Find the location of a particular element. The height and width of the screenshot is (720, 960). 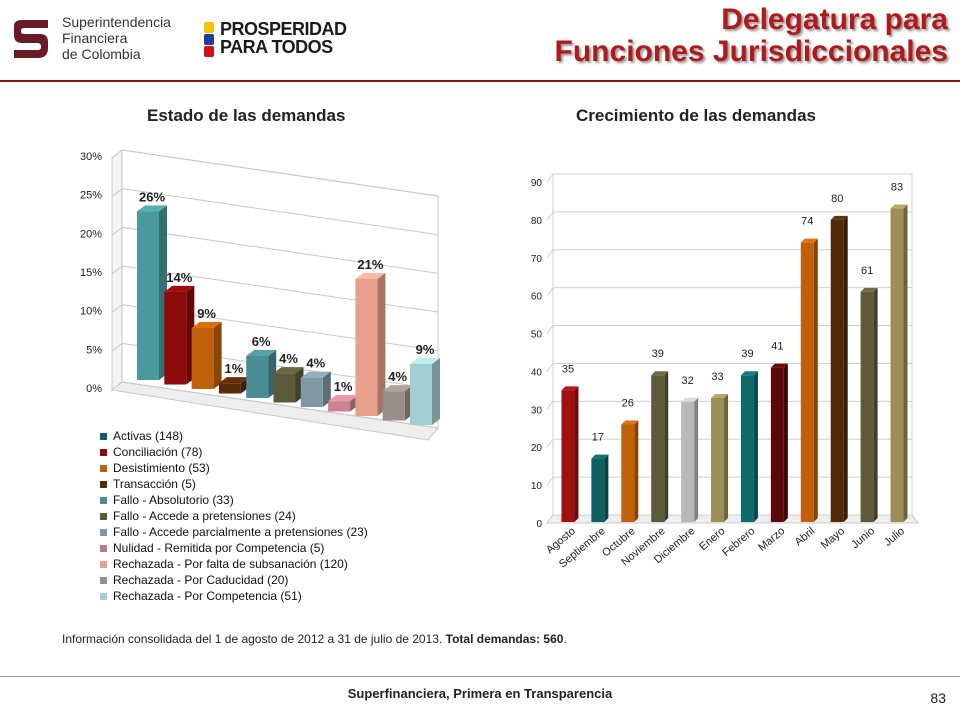

chart2-x-tick-label: Junio is located at coordinates (863, 538).